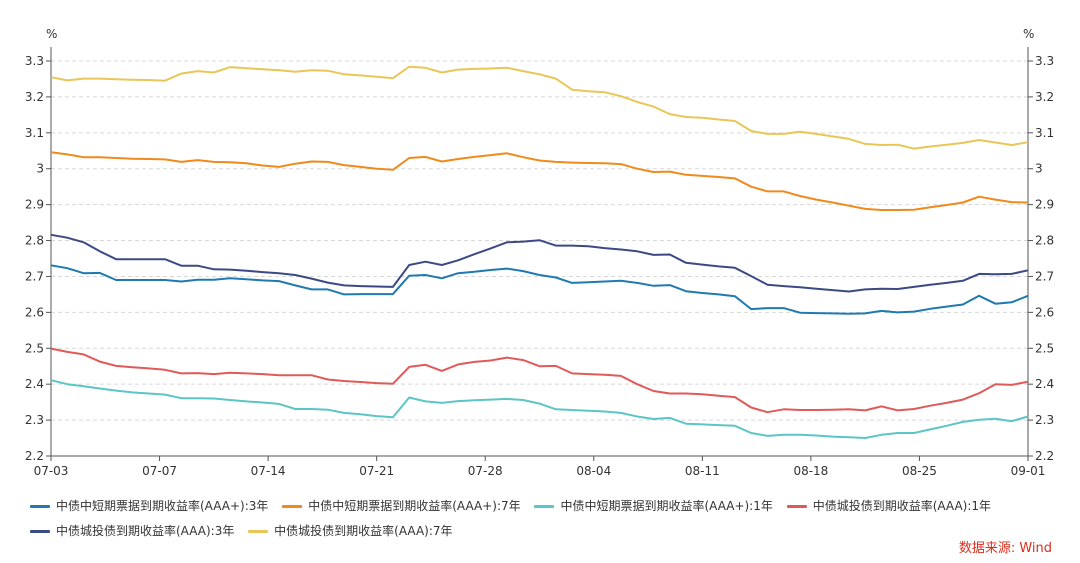  I want to click on y-tick-label-left-11: 3.3, so click(34, 61).